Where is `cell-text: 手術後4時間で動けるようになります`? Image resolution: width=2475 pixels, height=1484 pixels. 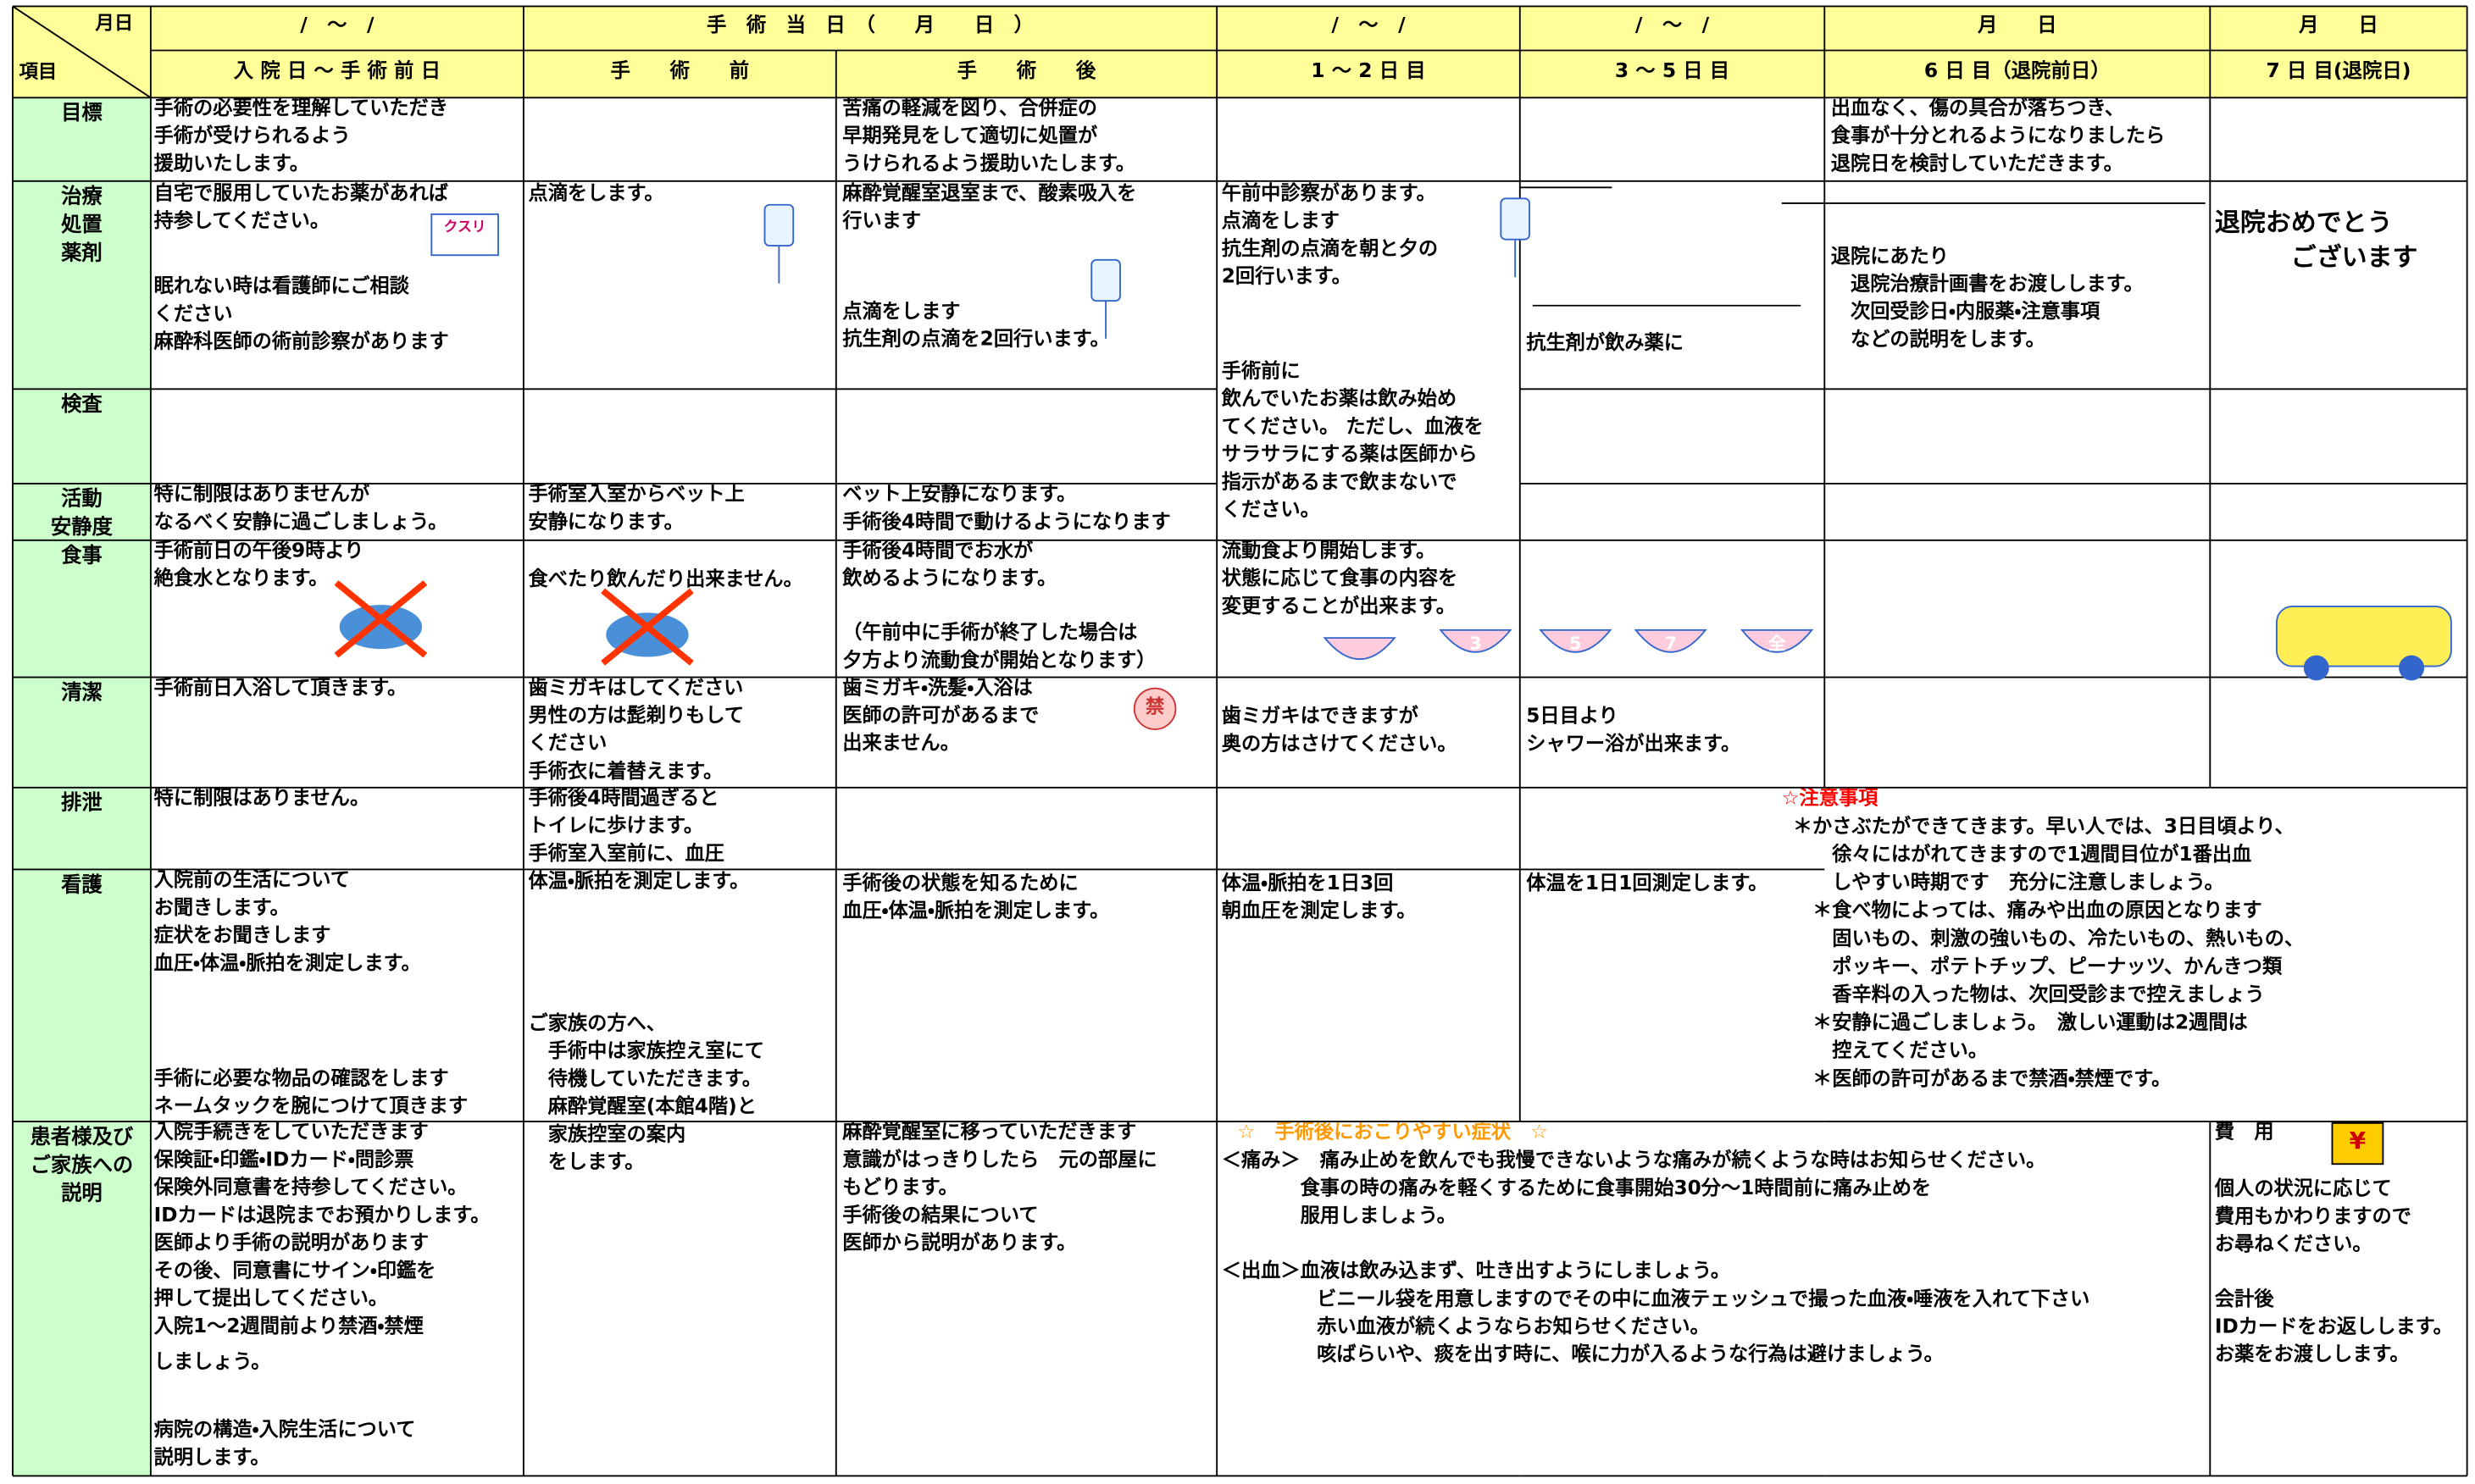 cell-text: 手術後4時間で動けるようになります is located at coordinates (1006, 521).